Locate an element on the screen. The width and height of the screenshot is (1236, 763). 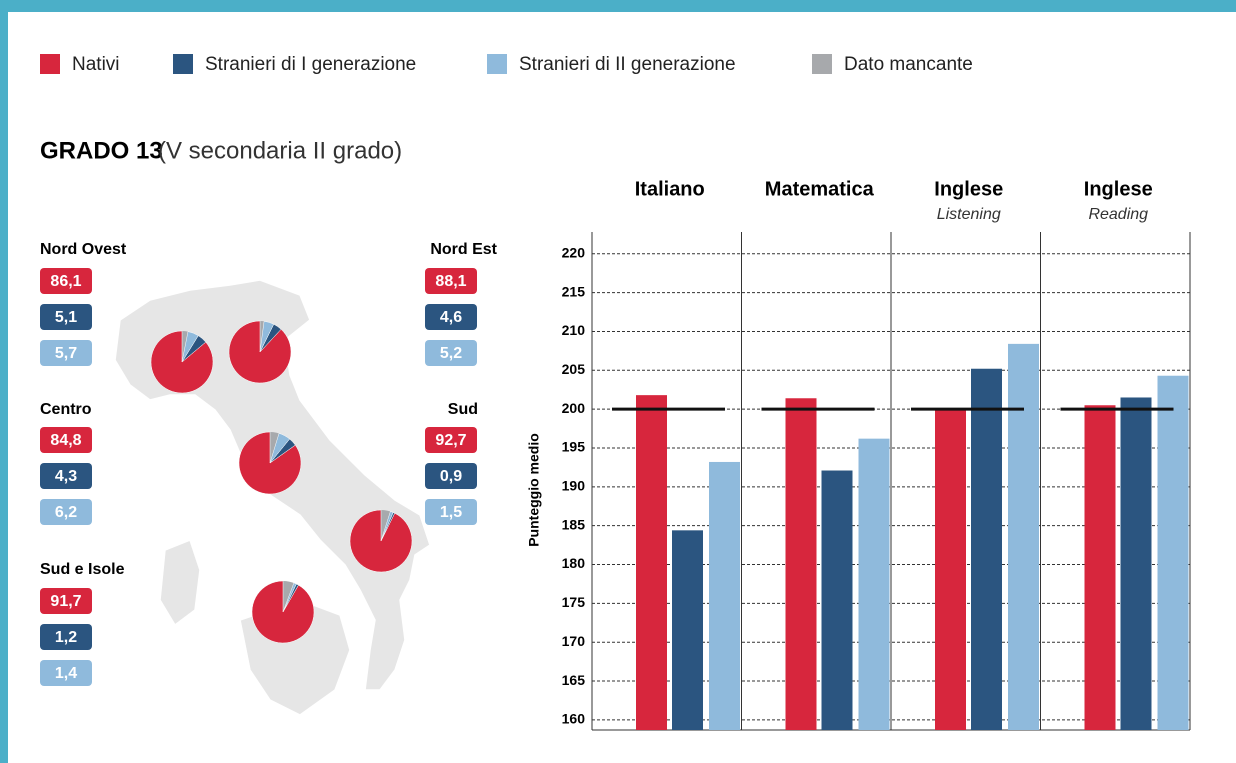
region-name: Sud e Isole is located at coordinates (82, 569).